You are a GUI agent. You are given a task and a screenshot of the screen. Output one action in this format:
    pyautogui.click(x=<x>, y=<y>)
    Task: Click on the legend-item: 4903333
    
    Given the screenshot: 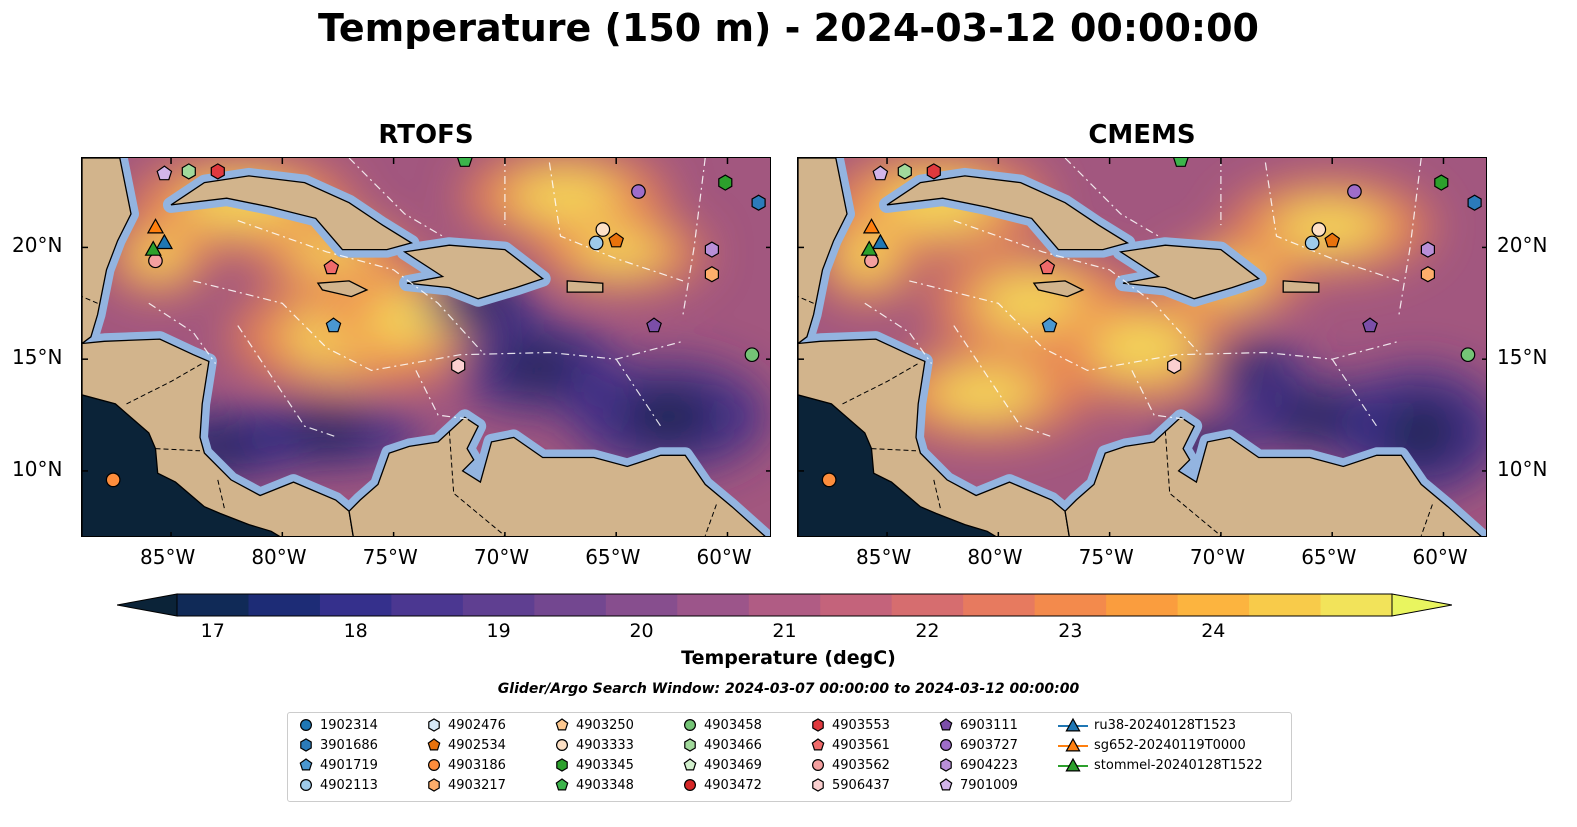 What is the action you would take?
    pyautogui.click(x=594, y=745)
    